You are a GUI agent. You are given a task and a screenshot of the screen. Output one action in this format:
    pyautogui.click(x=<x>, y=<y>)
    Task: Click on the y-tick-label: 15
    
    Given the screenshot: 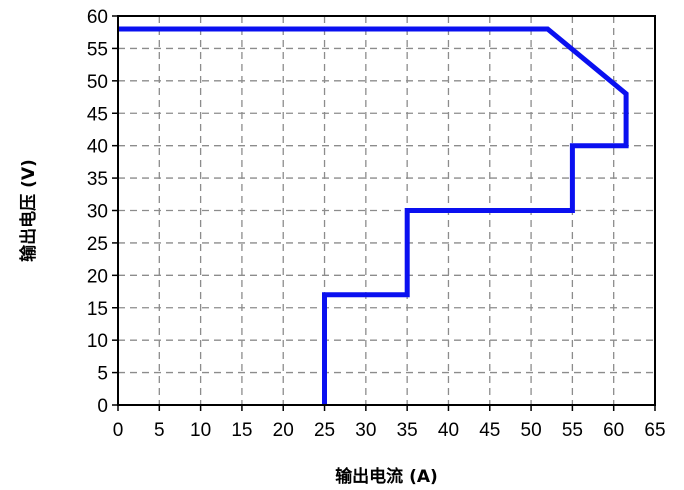 What is the action you would take?
    pyautogui.click(x=97, y=309)
    